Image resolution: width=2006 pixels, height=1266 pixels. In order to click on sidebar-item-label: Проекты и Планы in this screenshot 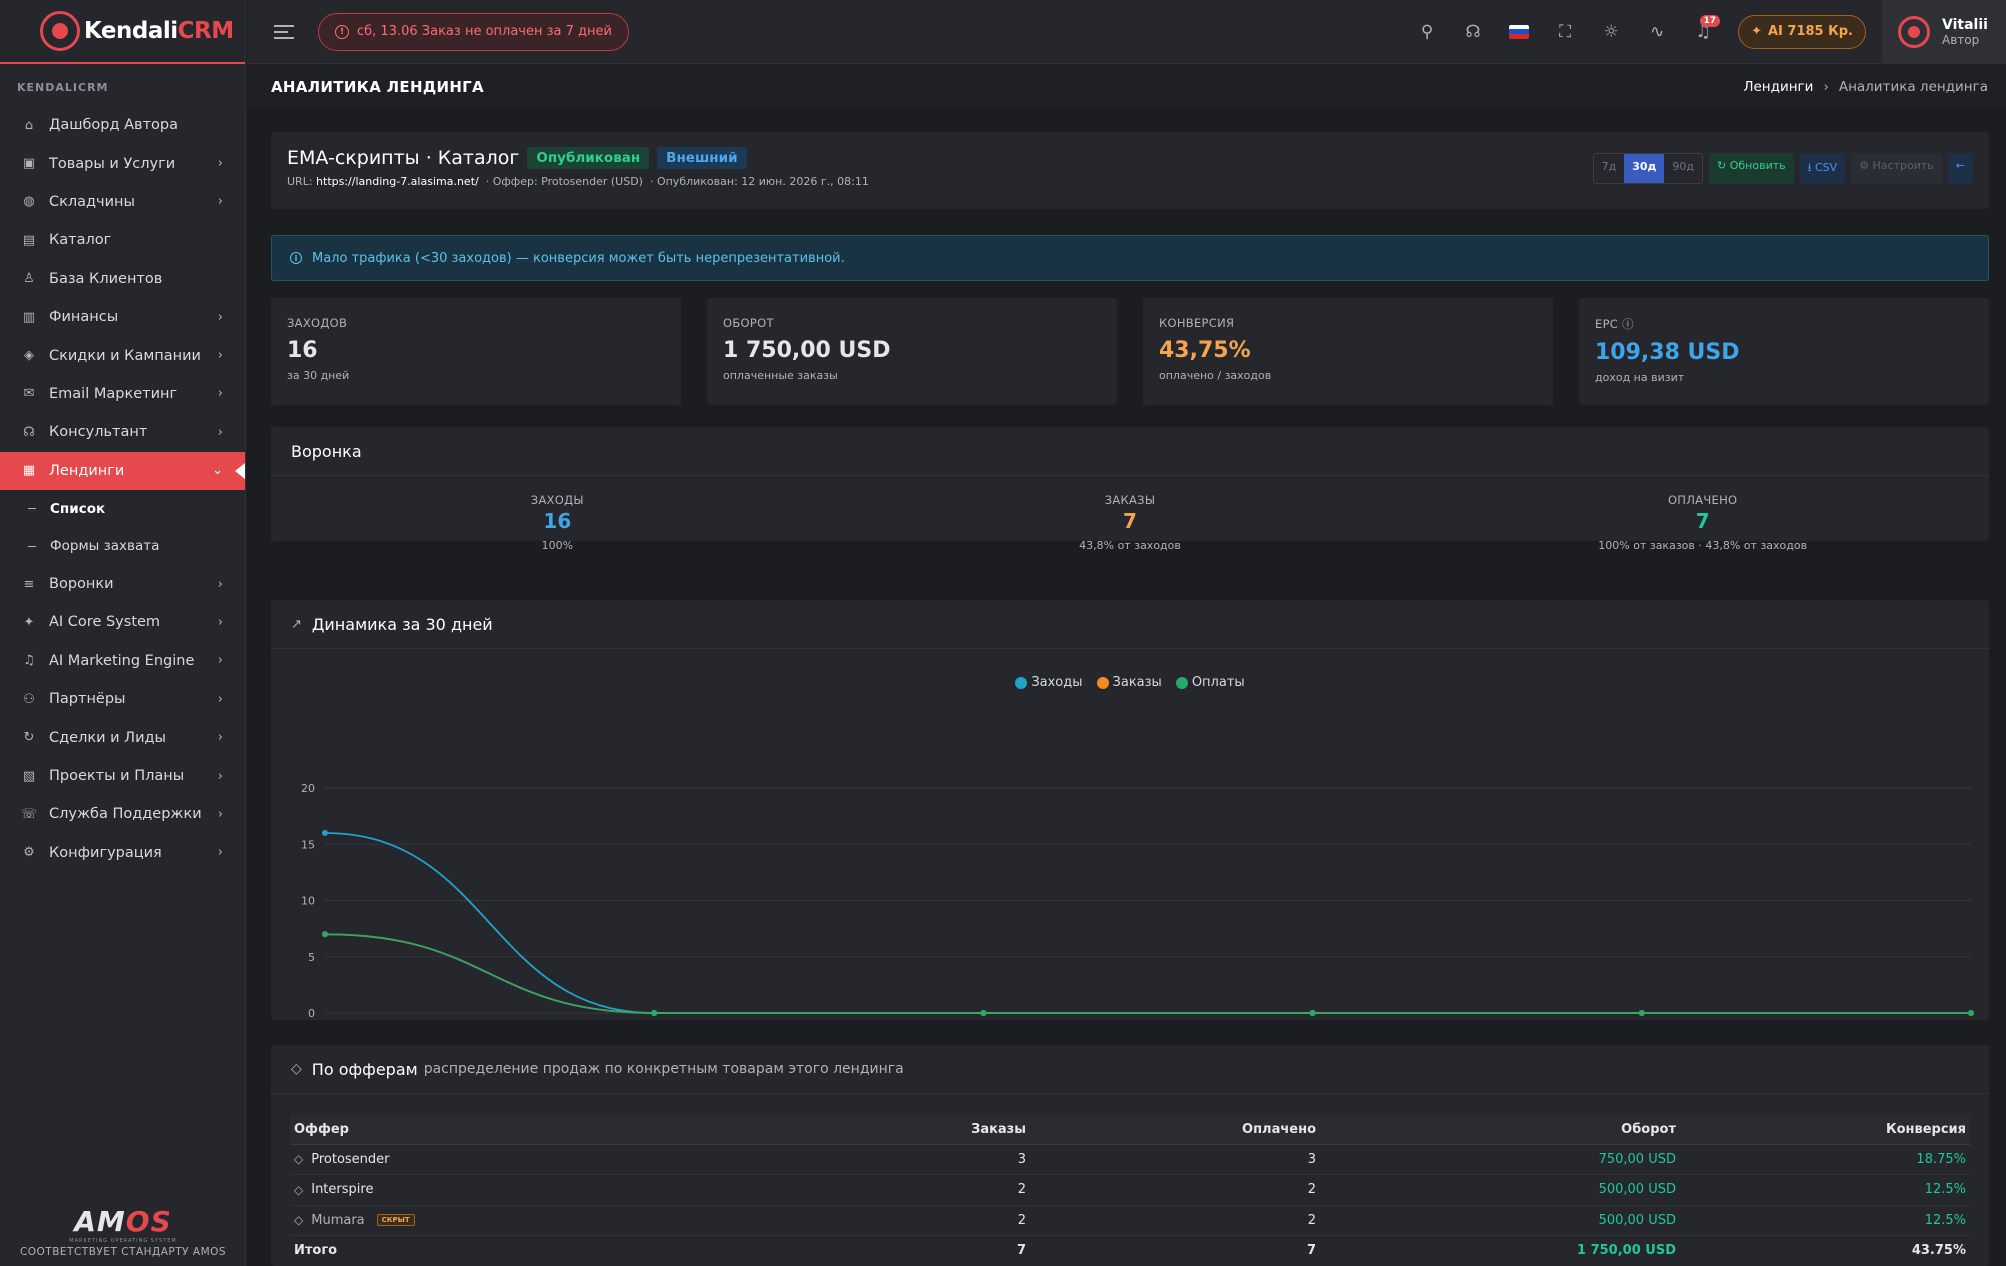, I will do `click(117, 776)`.